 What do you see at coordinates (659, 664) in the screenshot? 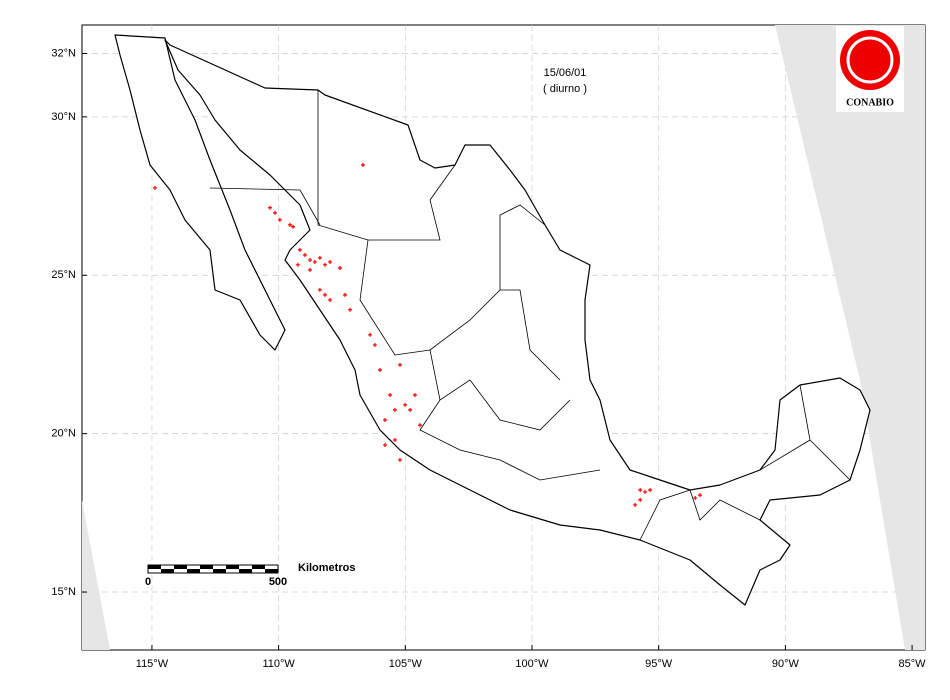
I see `x-tick-label: 95°W` at bounding box center [659, 664].